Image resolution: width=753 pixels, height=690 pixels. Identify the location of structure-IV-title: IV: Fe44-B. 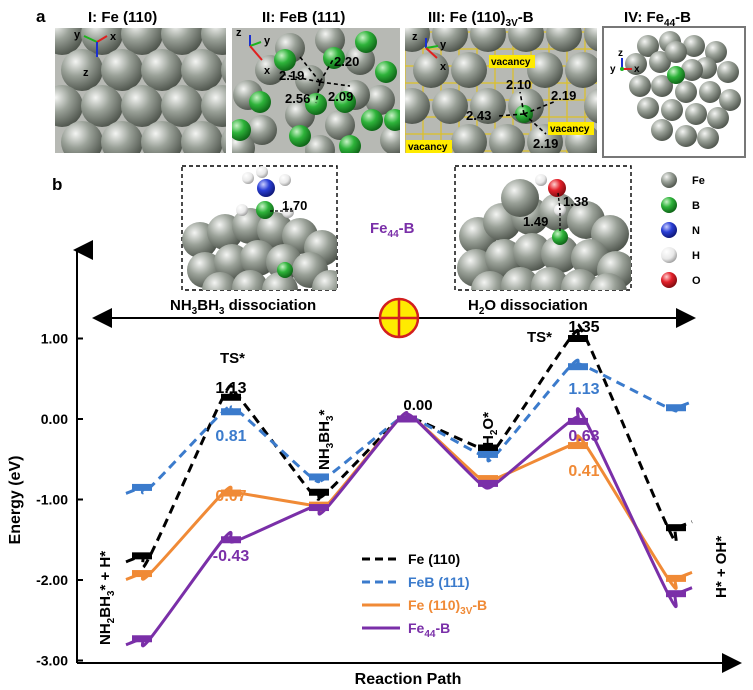
(657, 19).